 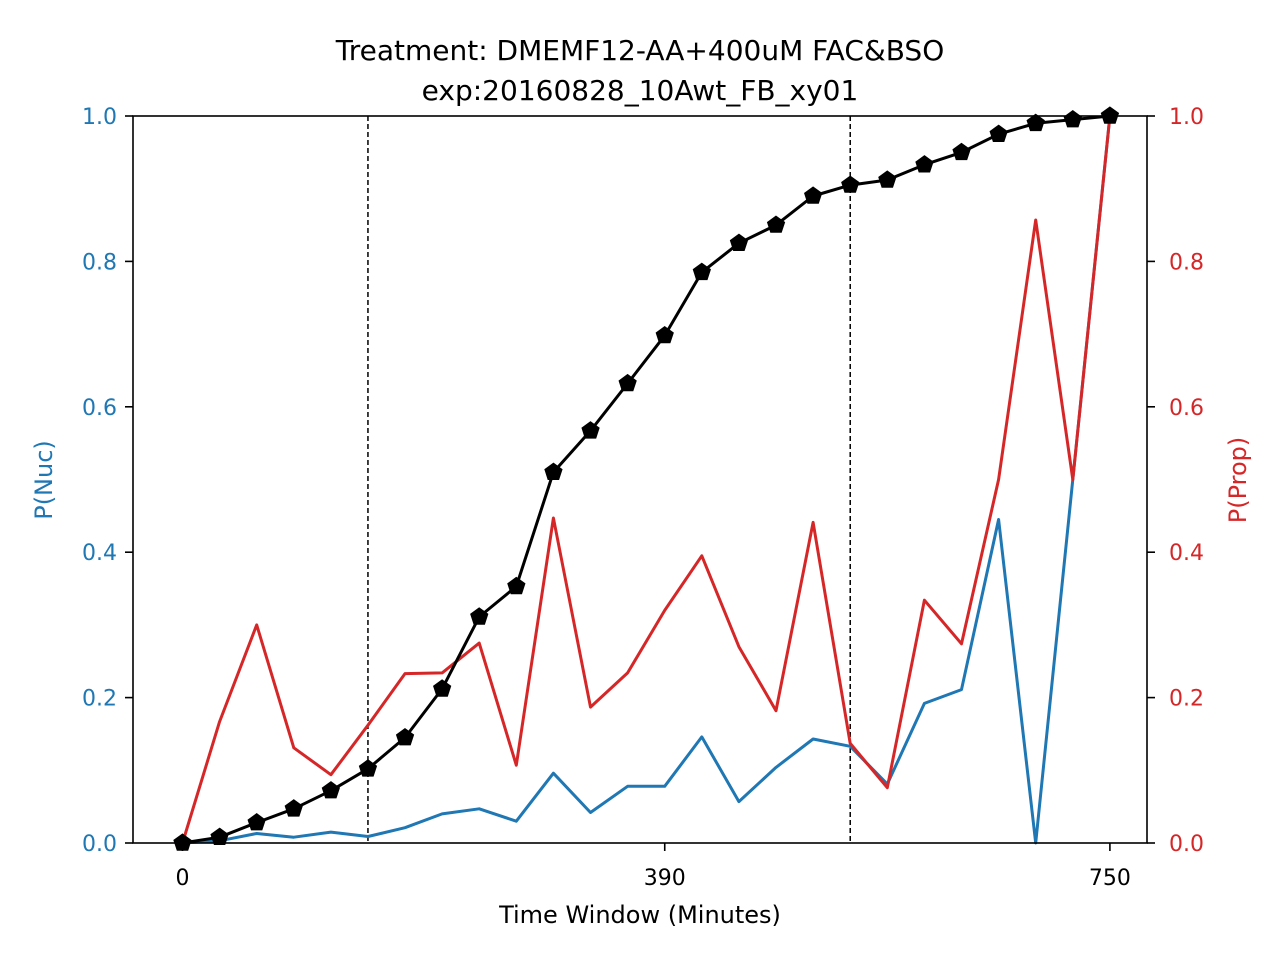 I want to click on x-axis-label: Time Window (Minutes), so click(x=639, y=915).